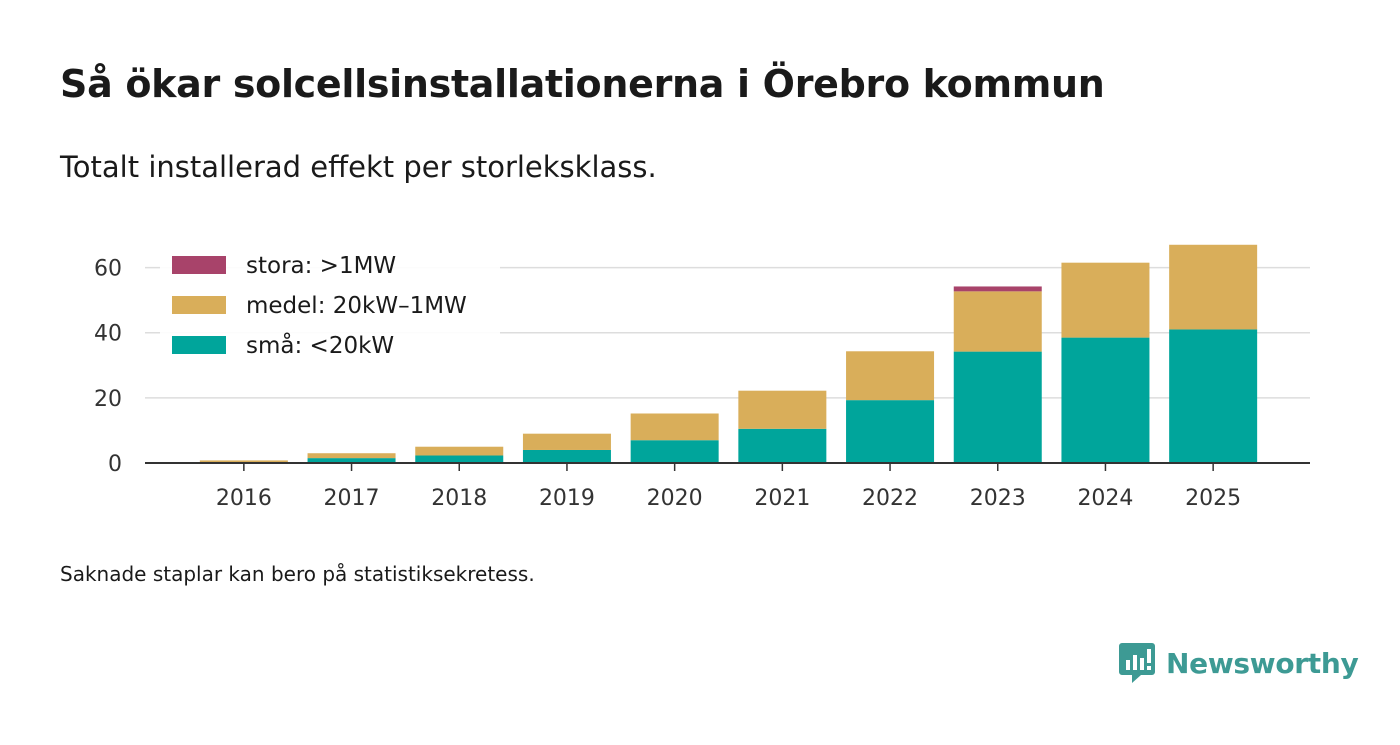 The width and height of the screenshot is (1400, 745). I want to click on bar-sma-2022, so click(890, 431).